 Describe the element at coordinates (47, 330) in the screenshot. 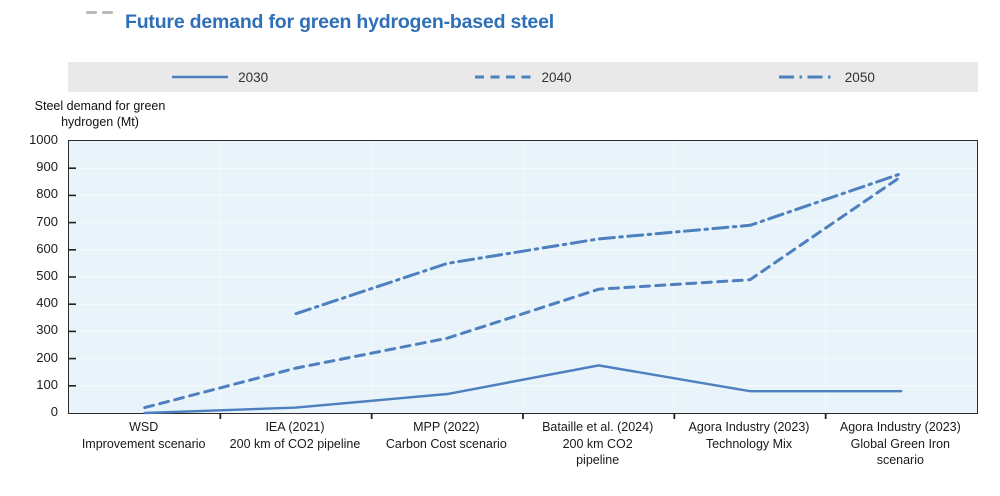

I see `y-tick-label: 300` at that location.